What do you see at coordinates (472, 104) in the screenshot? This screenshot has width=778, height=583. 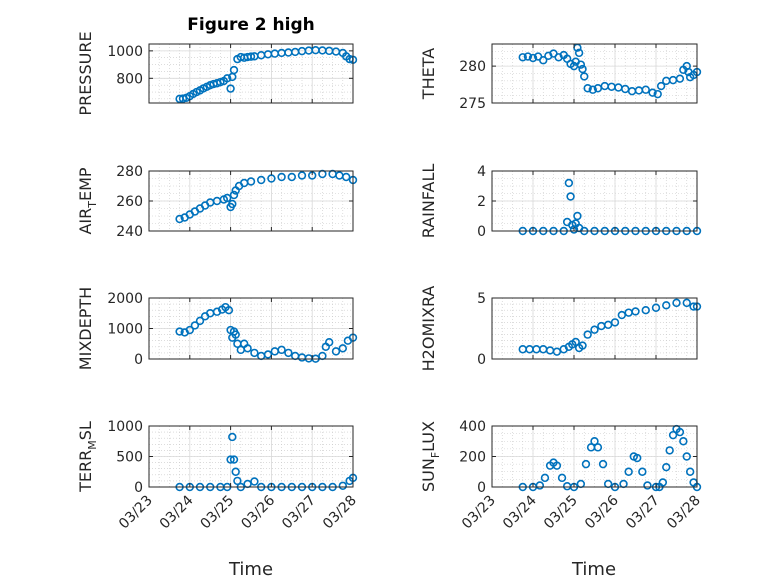 I see `y-tick-label: 275` at bounding box center [472, 104].